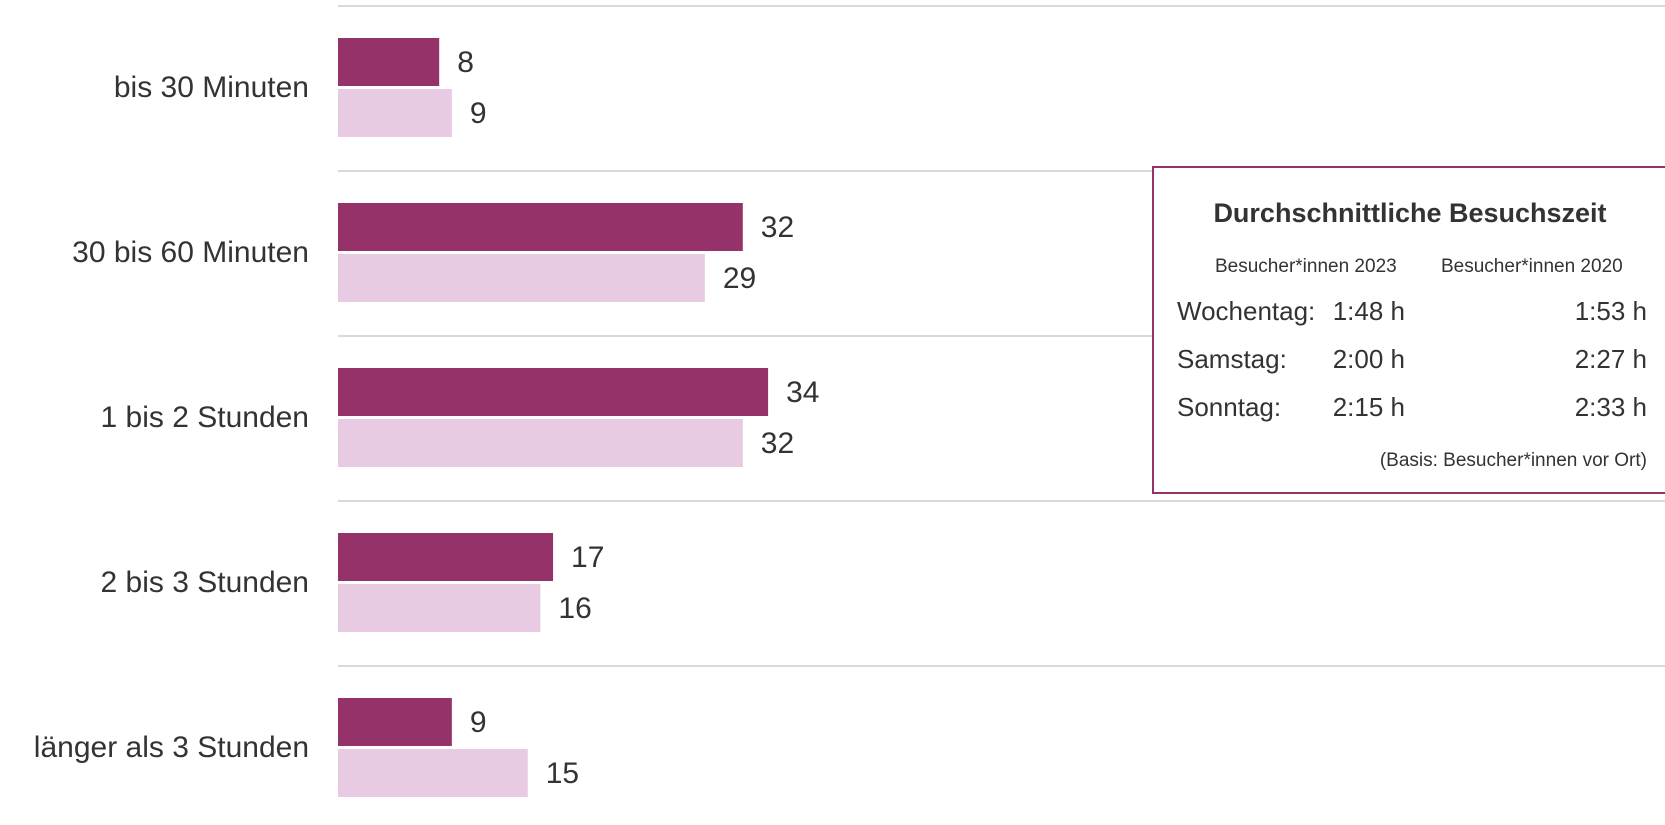  I want to click on infobox-value-2020: 2:27 h, so click(1610, 359).